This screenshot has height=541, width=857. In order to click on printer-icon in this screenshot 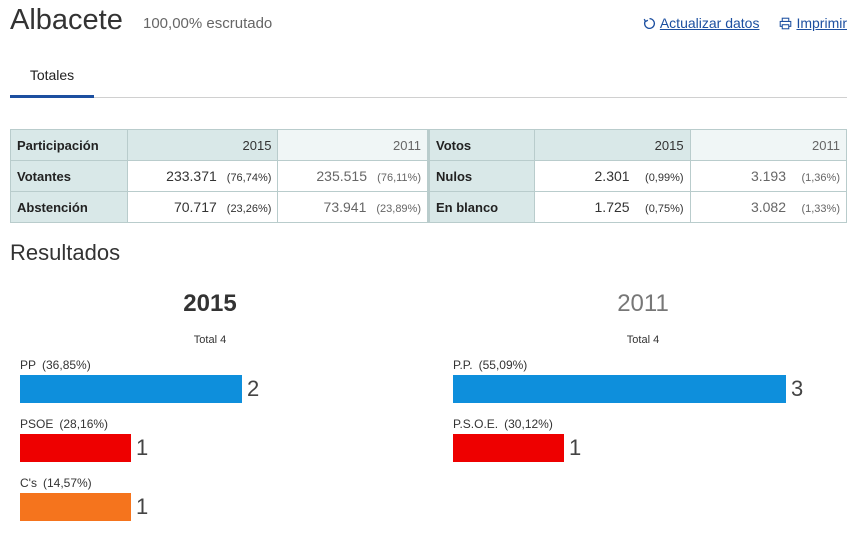, I will do `click(786, 23)`.